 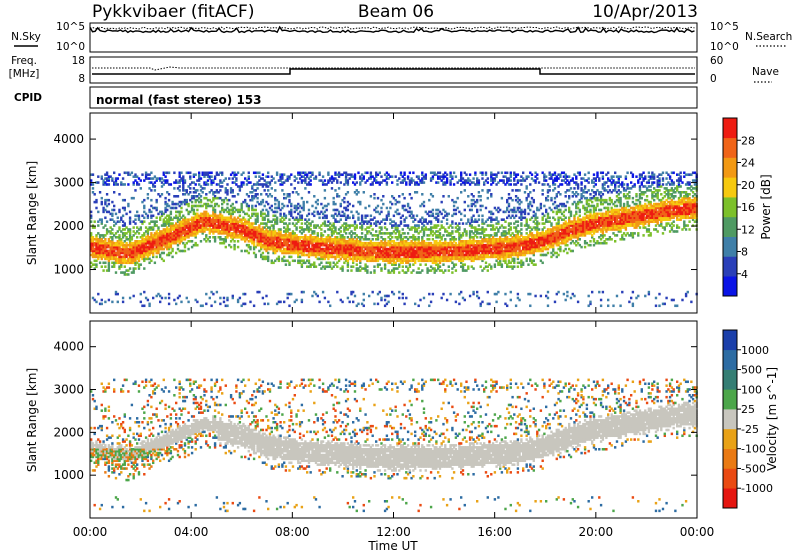 What do you see at coordinates (645, 12) in the screenshot?
I see `date-title: 10/Apr/2013` at bounding box center [645, 12].